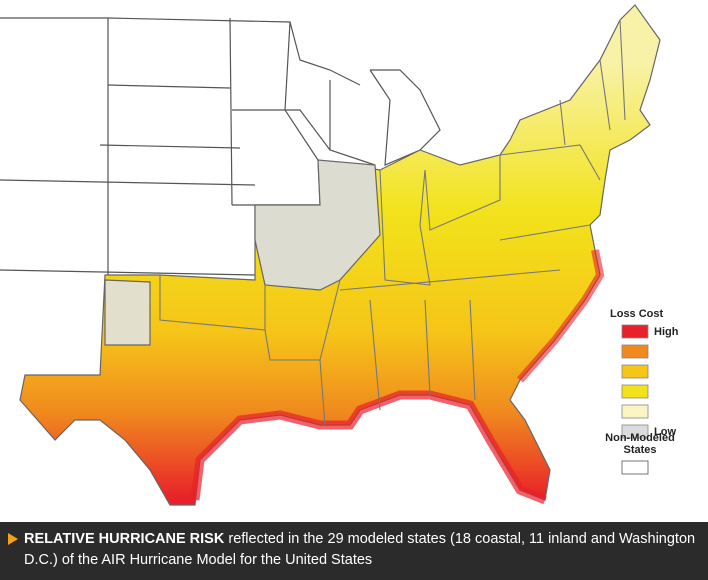 Image resolution: width=708 pixels, height=580 pixels. I want to click on legend-non-modeled-label: Non-Modeled States, so click(640, 444).